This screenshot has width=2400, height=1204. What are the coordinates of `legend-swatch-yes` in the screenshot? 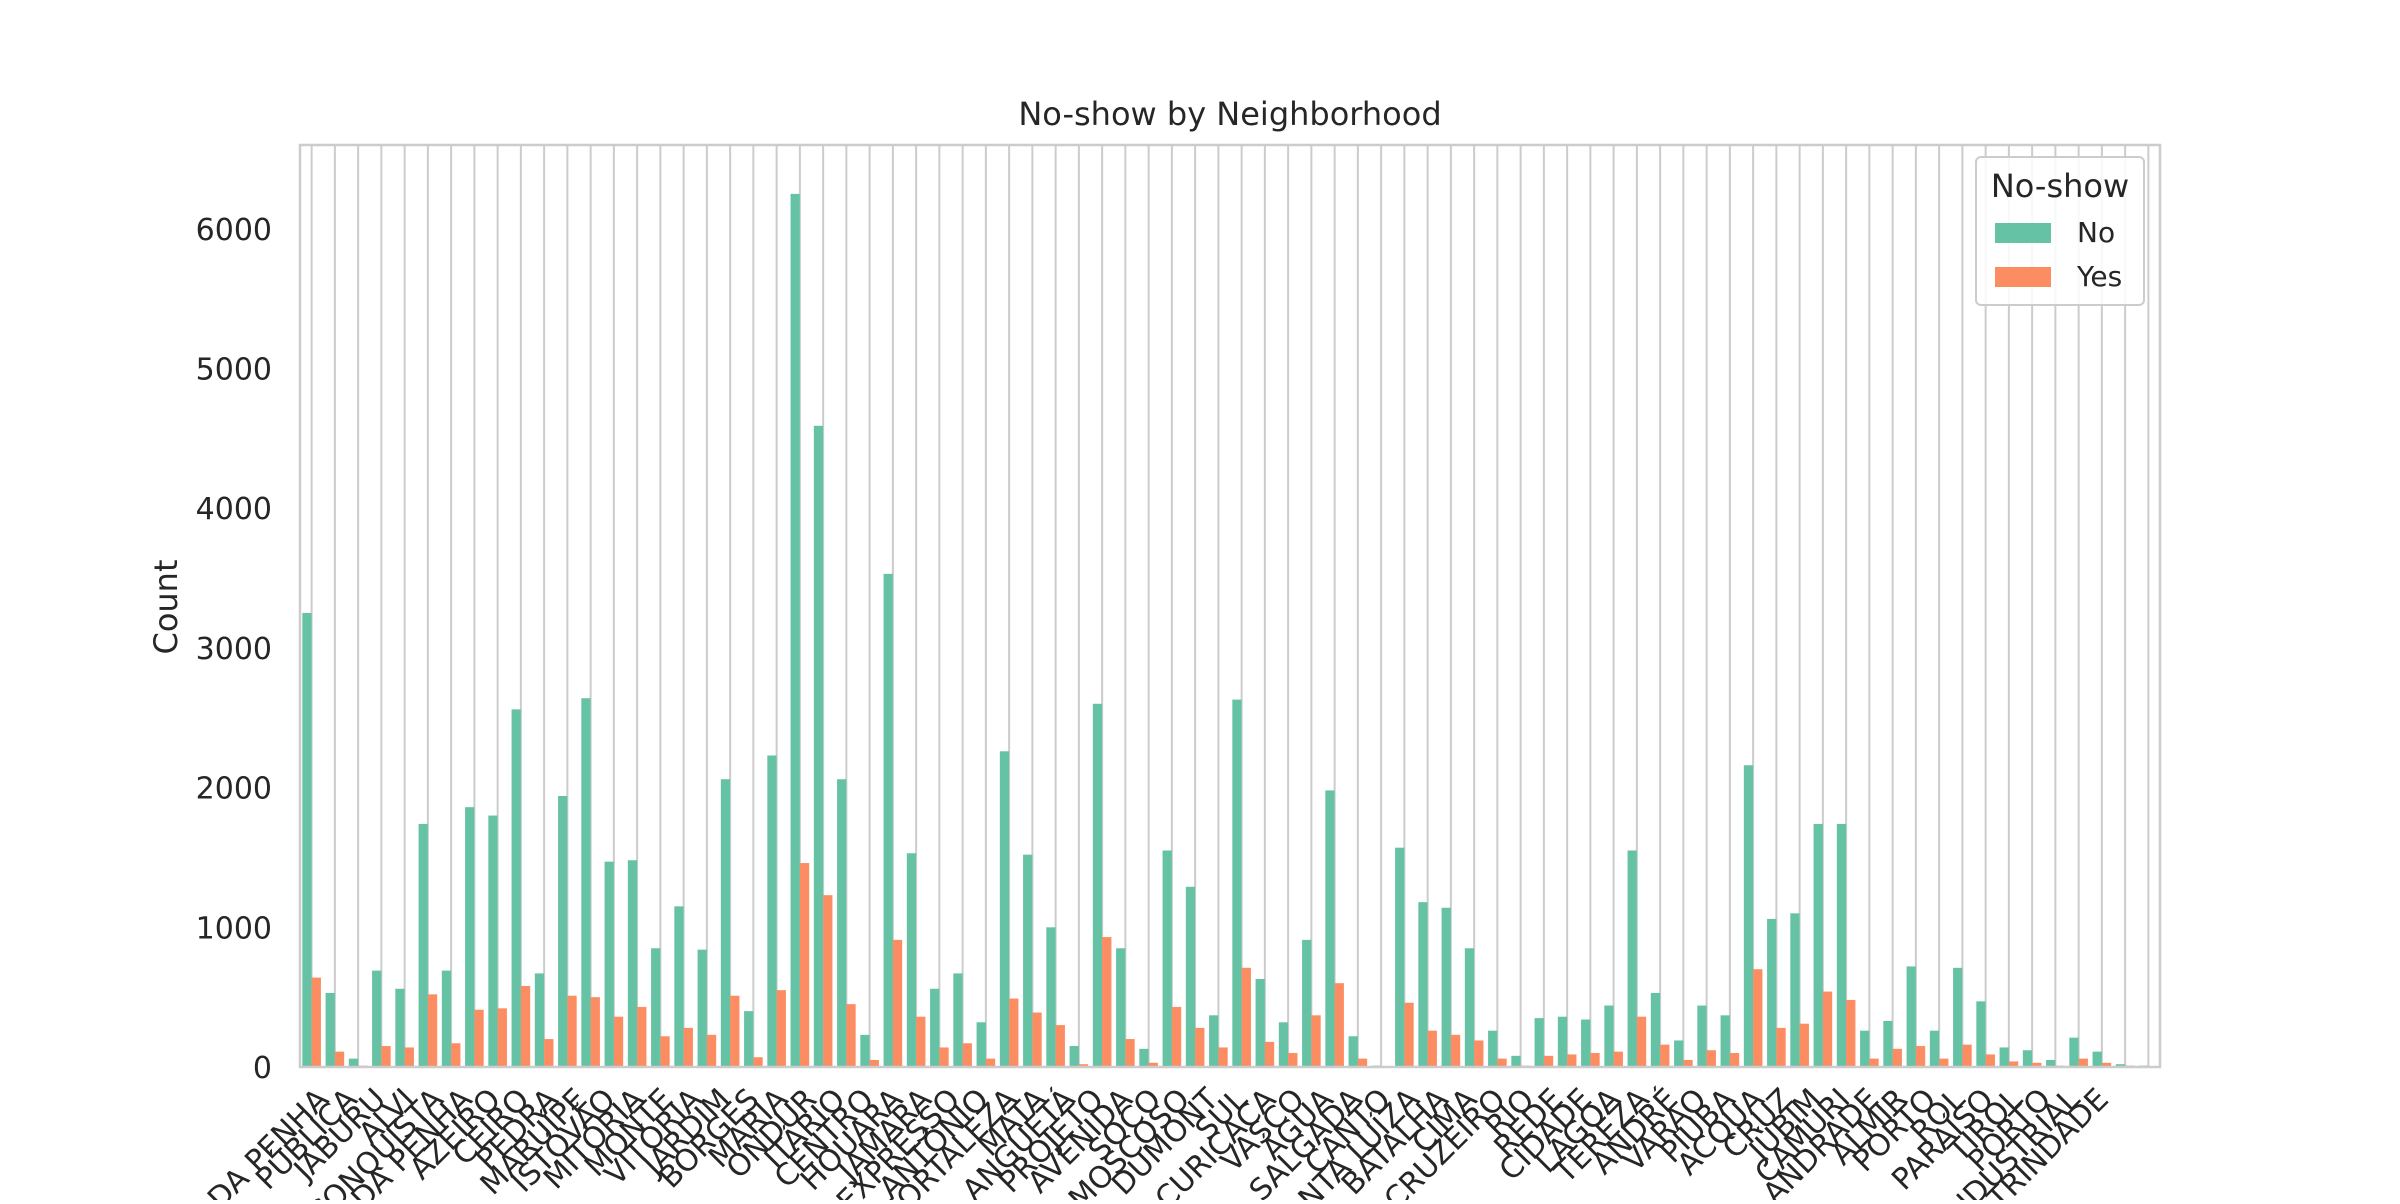 It's located at (2023, 277).